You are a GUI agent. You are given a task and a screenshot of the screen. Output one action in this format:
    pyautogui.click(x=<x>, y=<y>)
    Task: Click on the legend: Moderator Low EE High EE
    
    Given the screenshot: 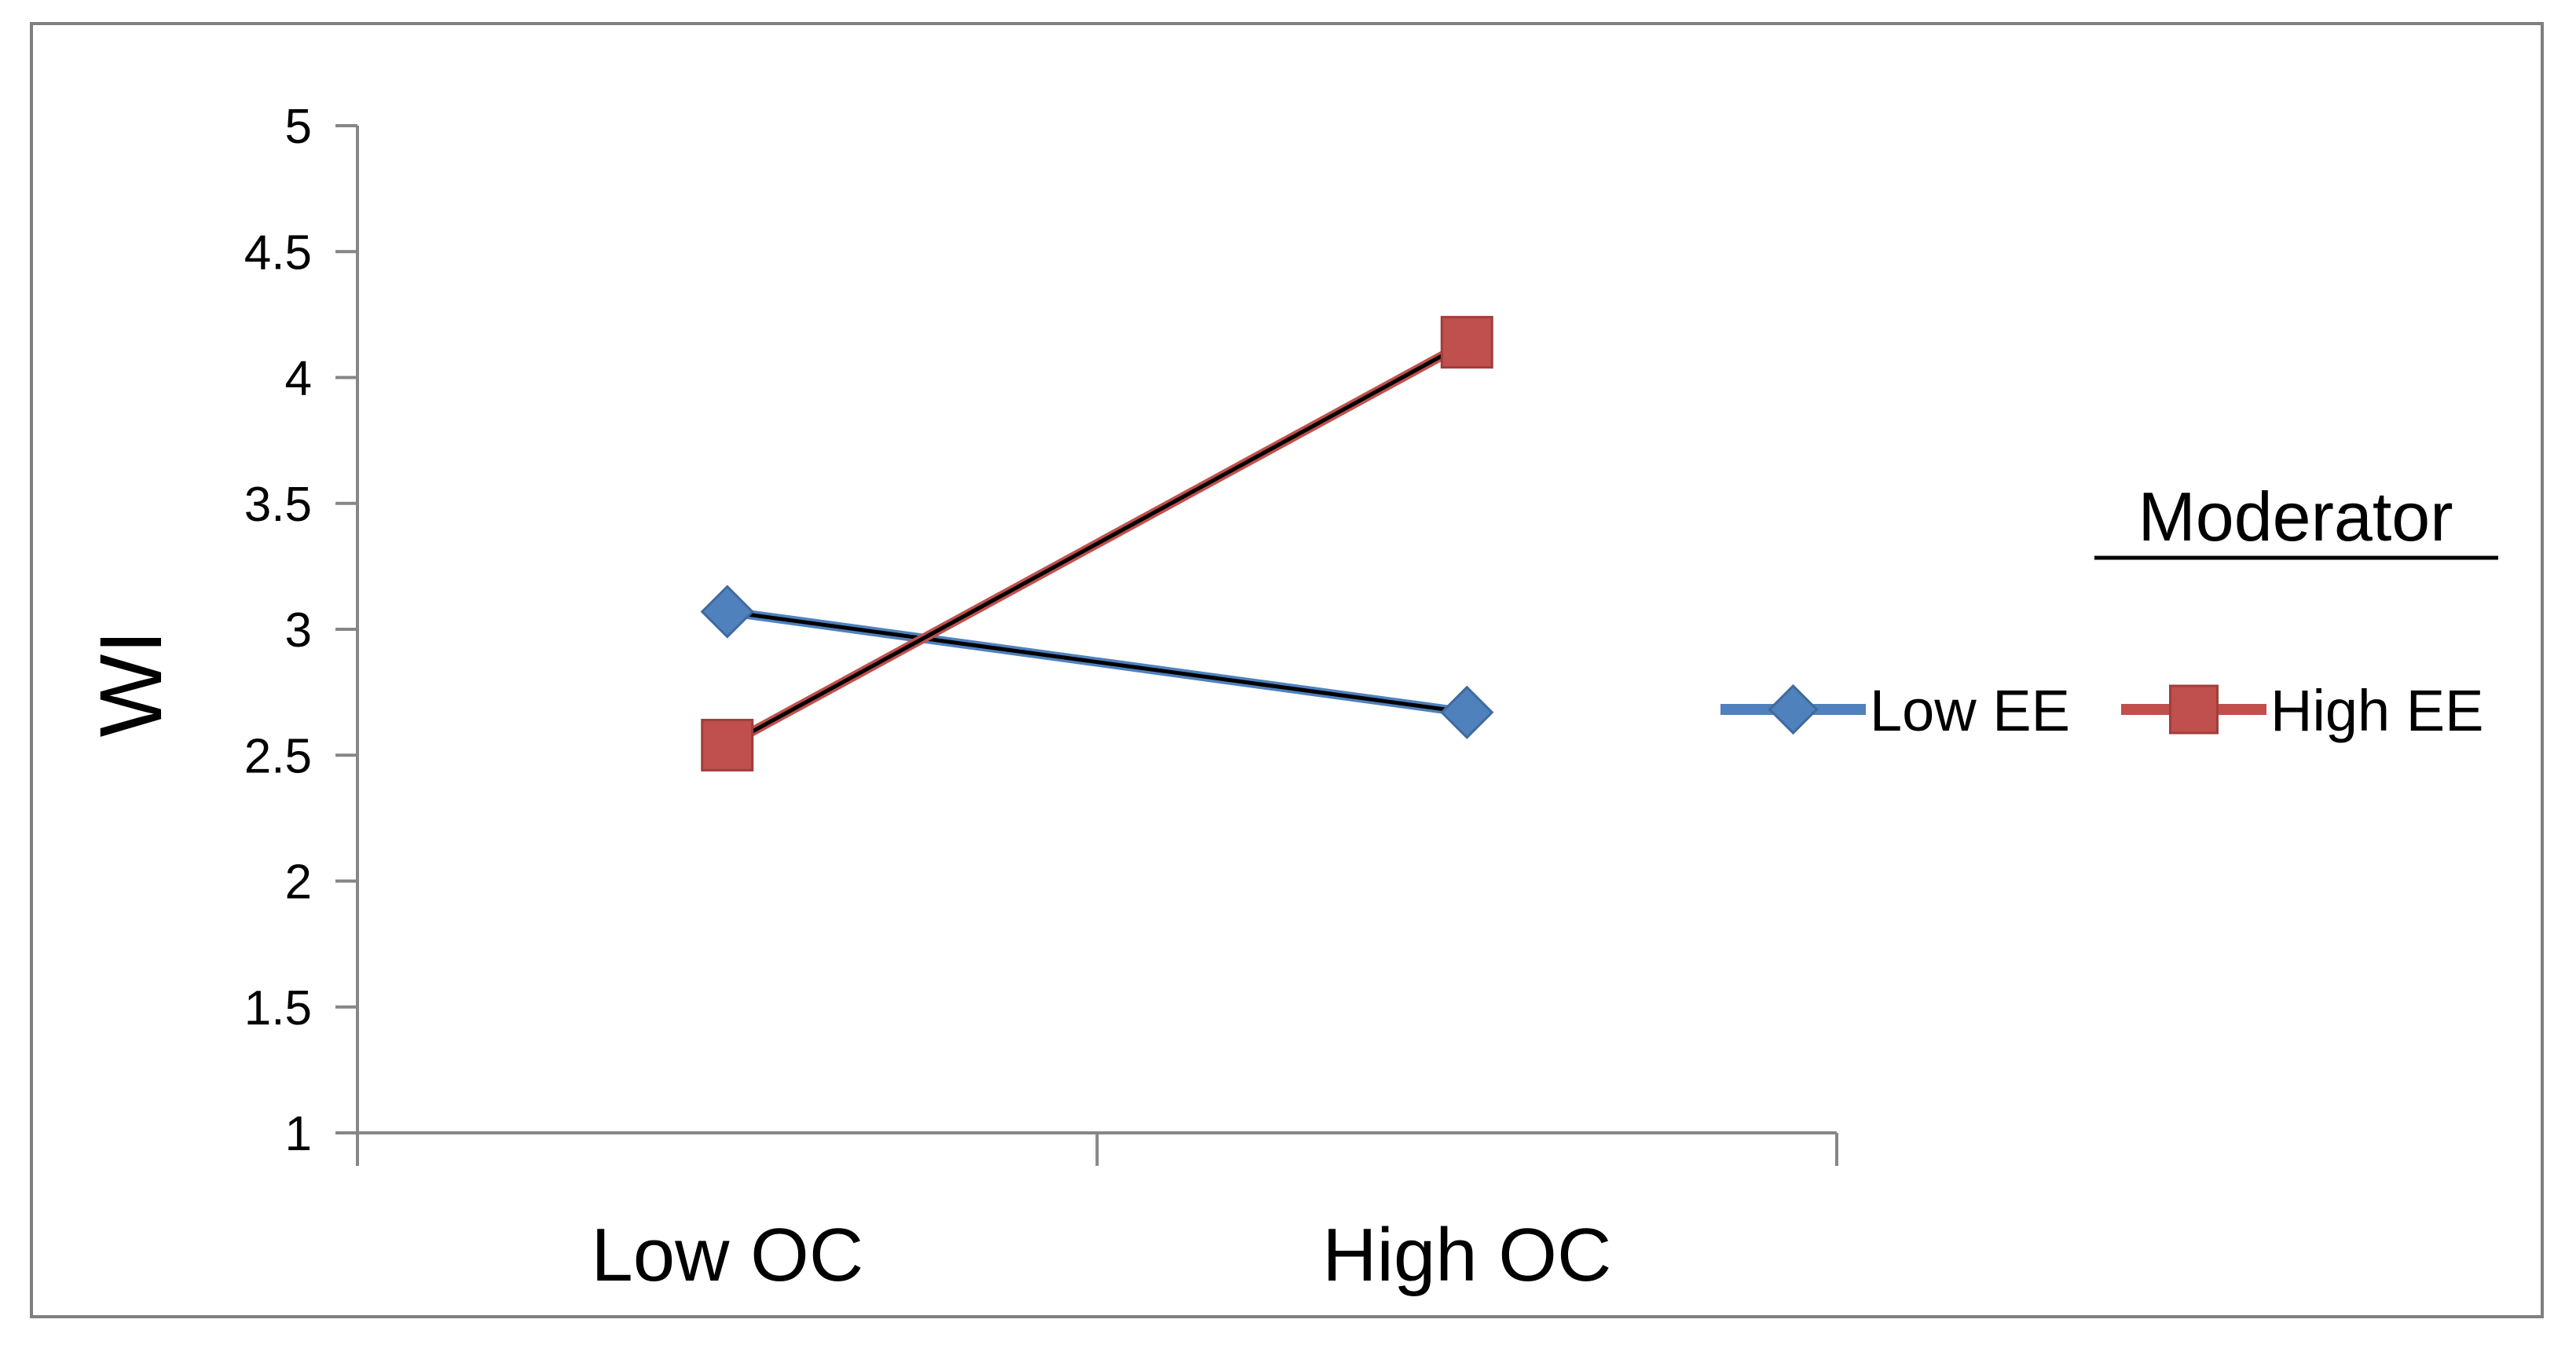 What is the action you would take?
    pyautogui.click(x=2109, y=610)
    